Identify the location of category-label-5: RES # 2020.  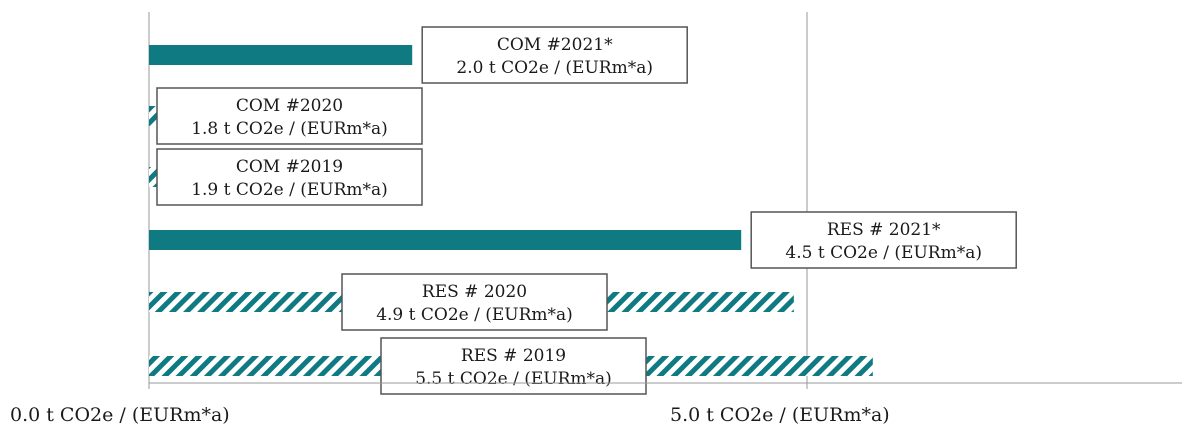
(474, 292).